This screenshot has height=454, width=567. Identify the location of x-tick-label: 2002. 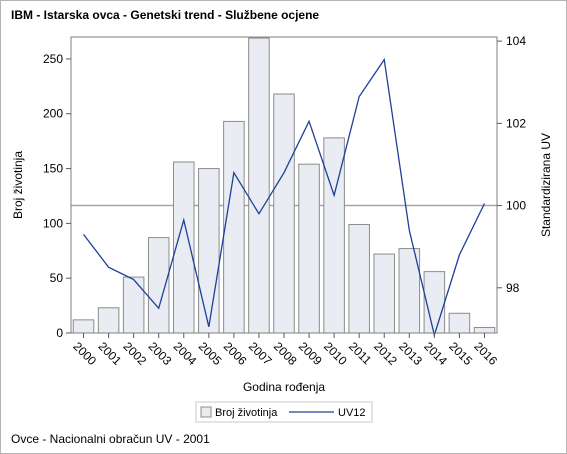
(135, 353).